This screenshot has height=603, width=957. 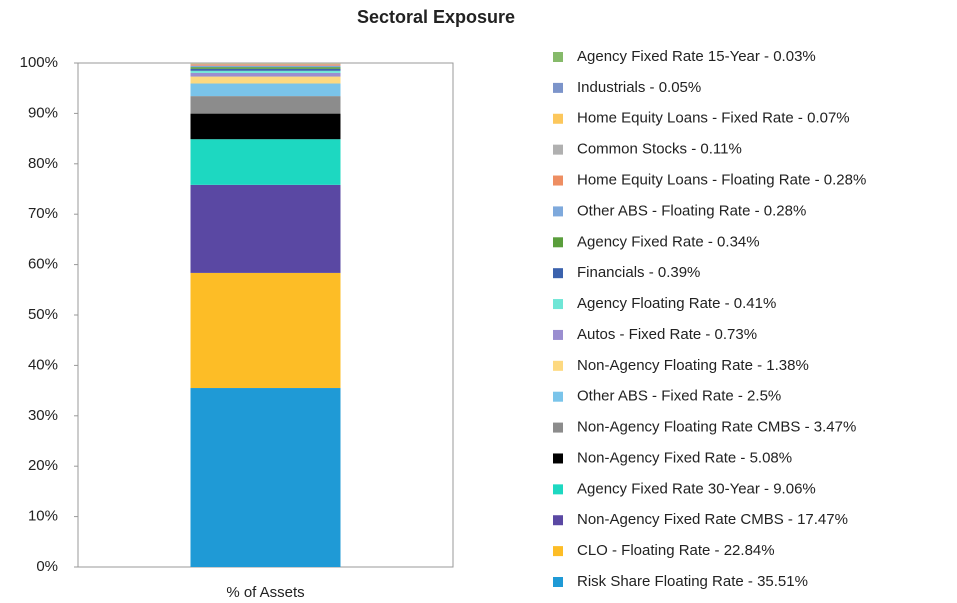 What do you see at coordinates (43, 213) in the screenshot?
I see `y-tick-label: 70%` at bounding box center [43, 213].